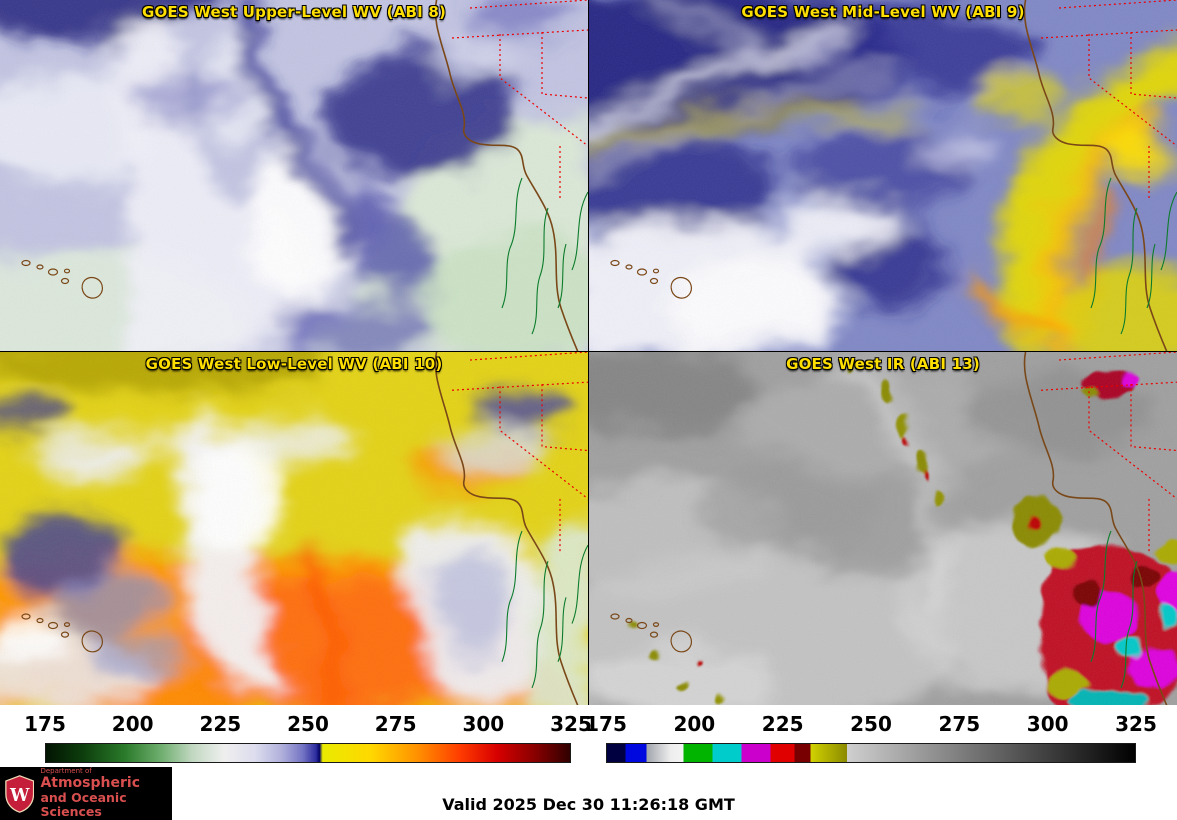 This screenshot has width=1177, height=820. Describe the element at coordinates (294, 12) in the screenshot. I see `panel-title-upper-wv: GOES West Upper-Level WV (ABI 8)` at that location.